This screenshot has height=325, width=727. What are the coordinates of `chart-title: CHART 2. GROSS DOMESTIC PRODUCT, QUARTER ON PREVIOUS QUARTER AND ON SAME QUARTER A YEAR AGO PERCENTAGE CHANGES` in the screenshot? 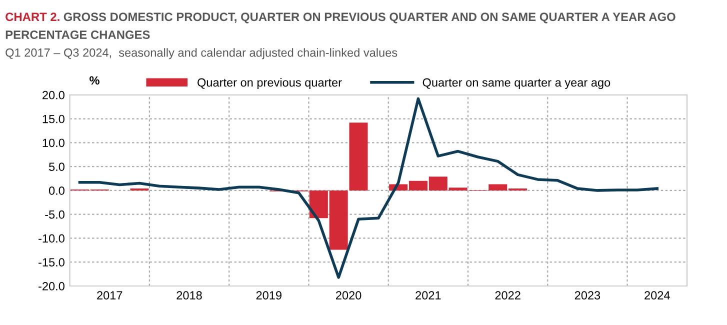 It's located at (341, 25).